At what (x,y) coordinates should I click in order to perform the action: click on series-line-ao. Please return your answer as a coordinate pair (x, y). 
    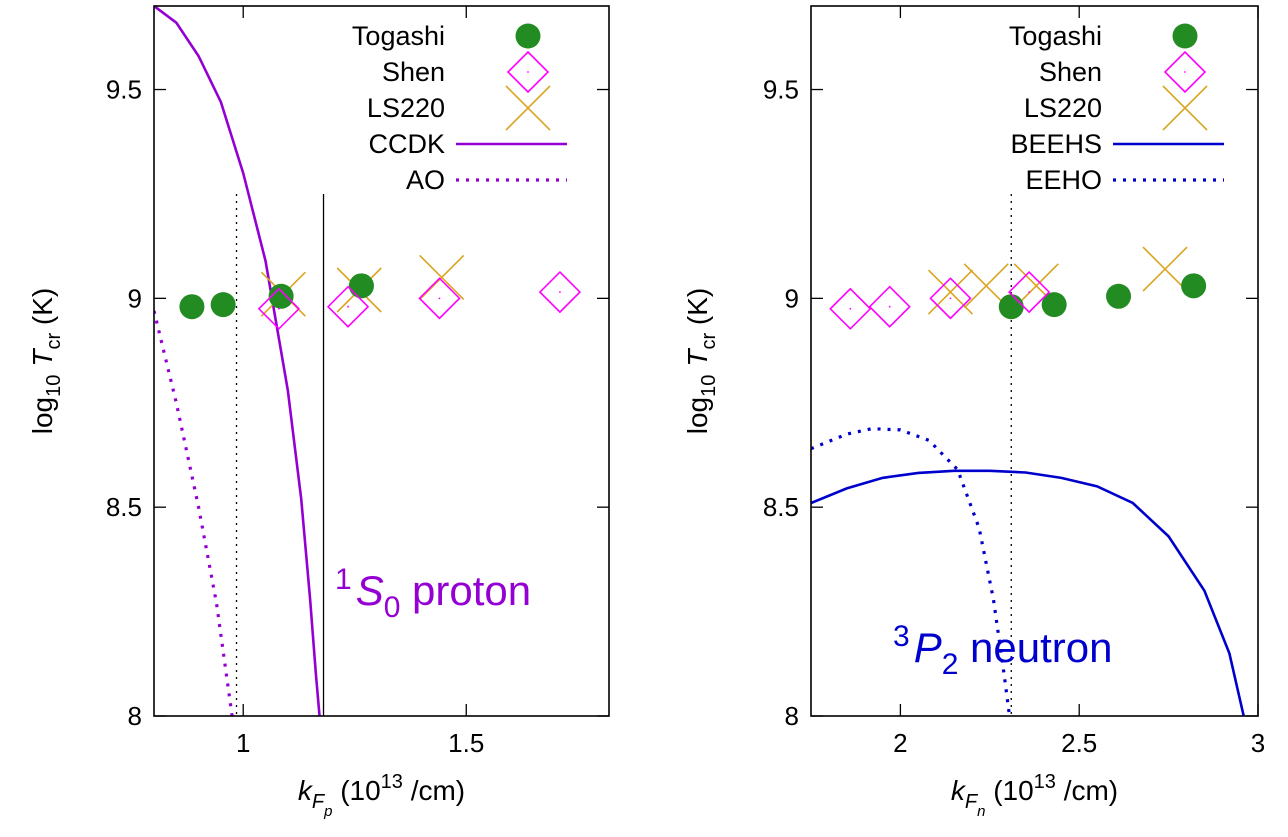
    Looking at the image, I should click on (194, 513).